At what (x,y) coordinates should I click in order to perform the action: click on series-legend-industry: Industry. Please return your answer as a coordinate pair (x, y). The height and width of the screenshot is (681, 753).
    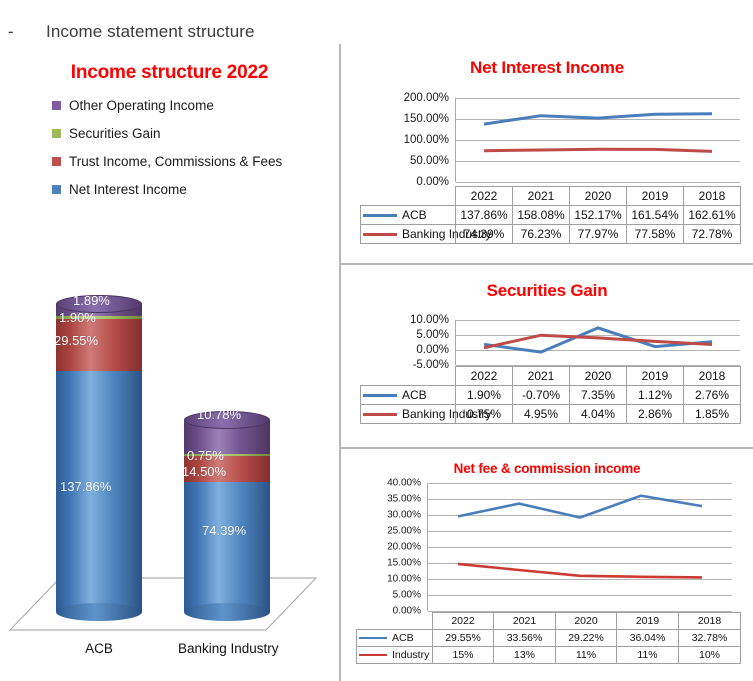
    Looking at the image, I should click on (394, 655).